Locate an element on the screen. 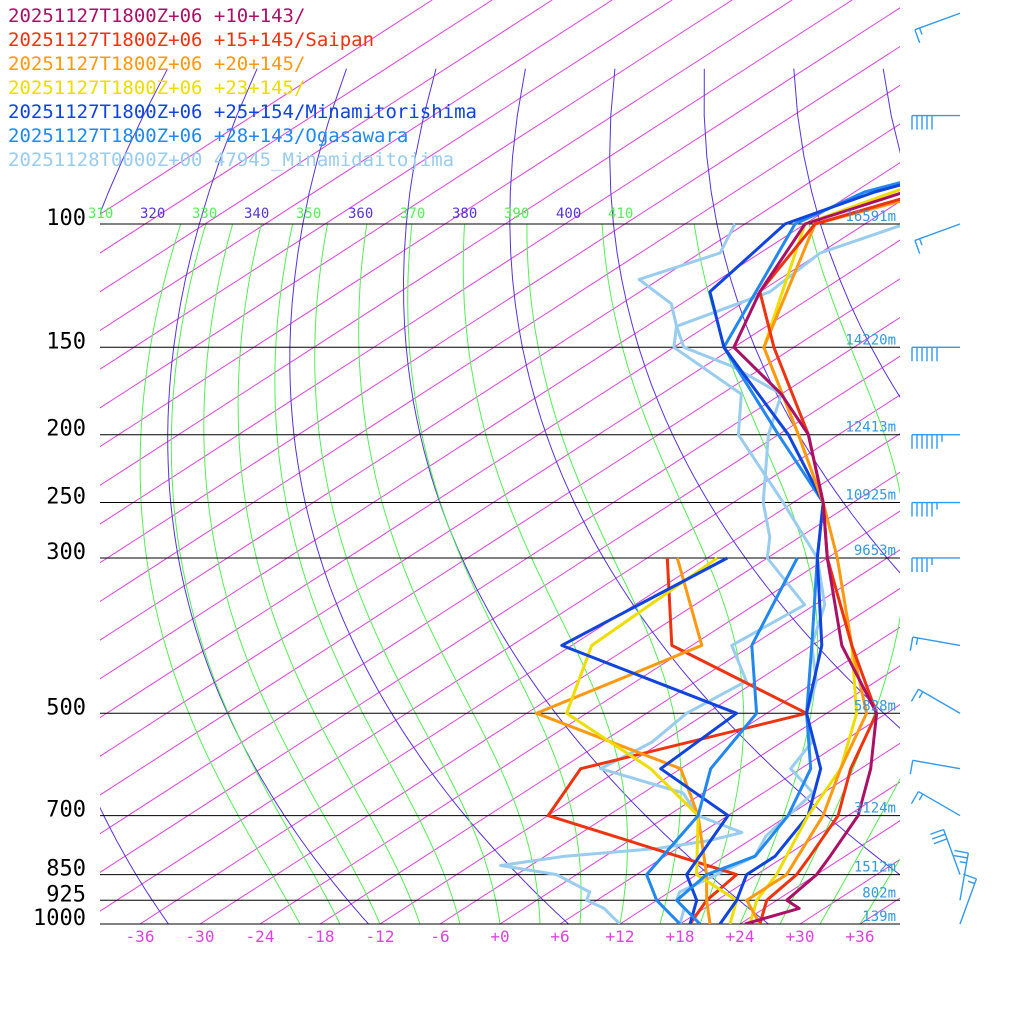  theta-label: 410 is located at coordinates (620, 214).